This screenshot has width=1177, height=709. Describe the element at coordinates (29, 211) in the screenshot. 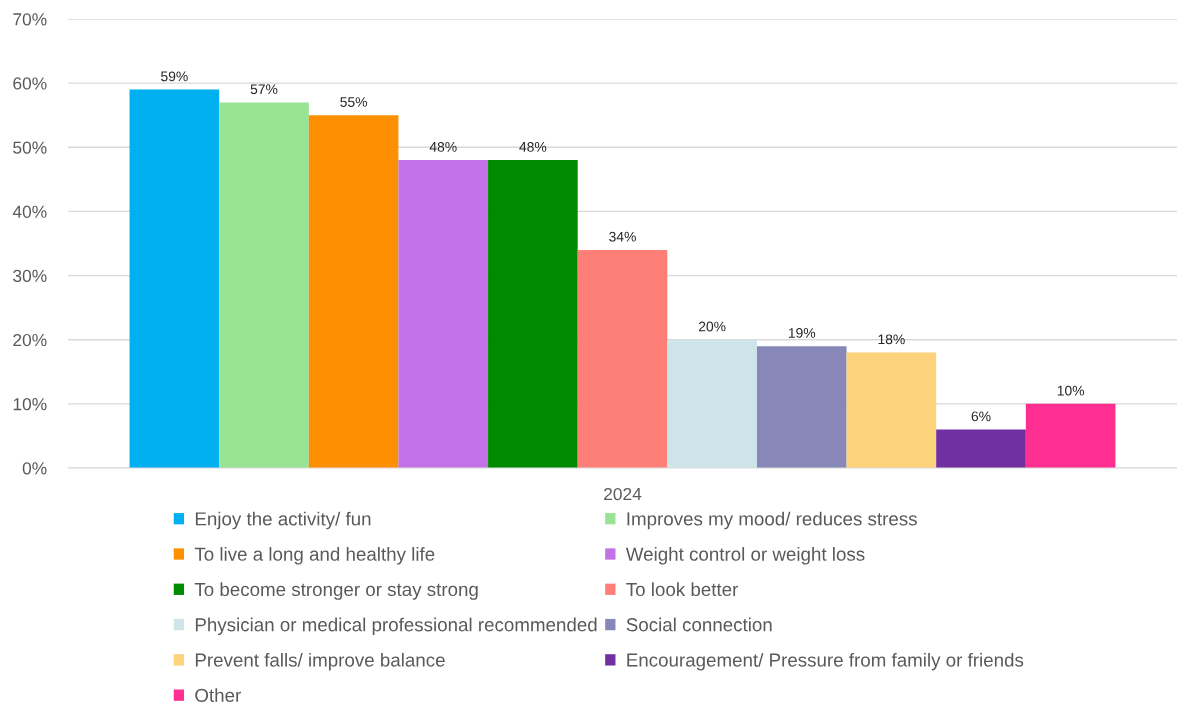

I see `y-tick-label: 40%` at that location.